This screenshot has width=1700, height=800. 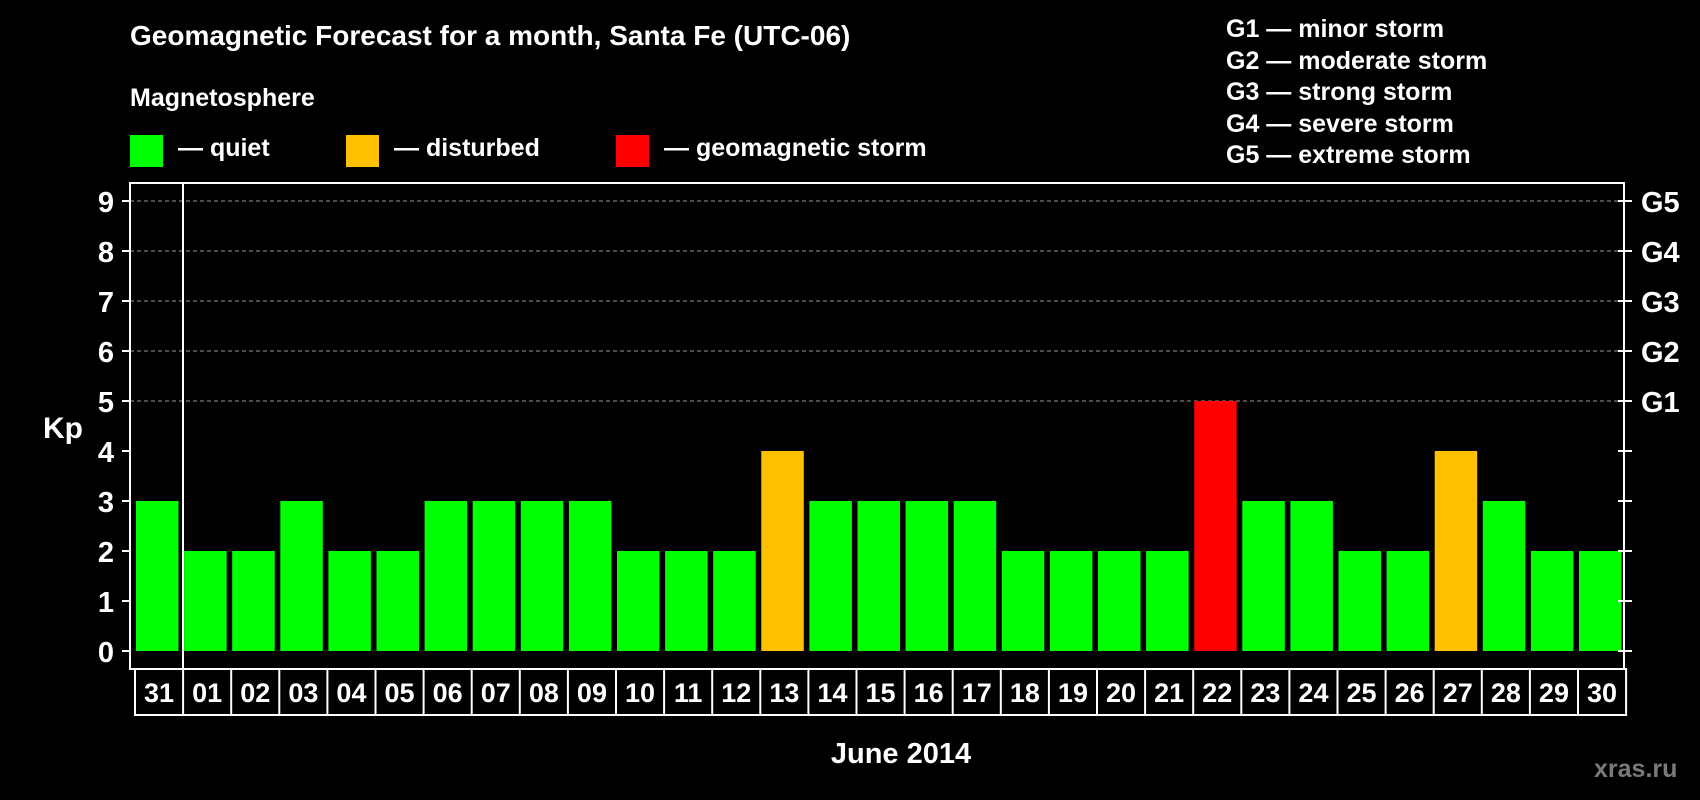 I want to click on x-tick-label: 17, so click(x=977, y=693).